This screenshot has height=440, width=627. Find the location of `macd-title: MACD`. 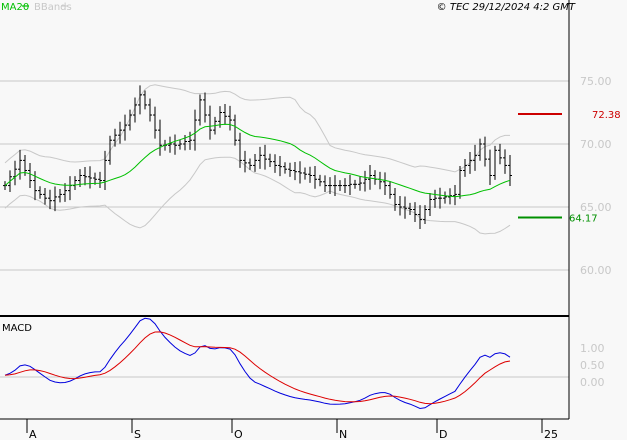

macd-title: MACD is located at coordinates (17, 328).